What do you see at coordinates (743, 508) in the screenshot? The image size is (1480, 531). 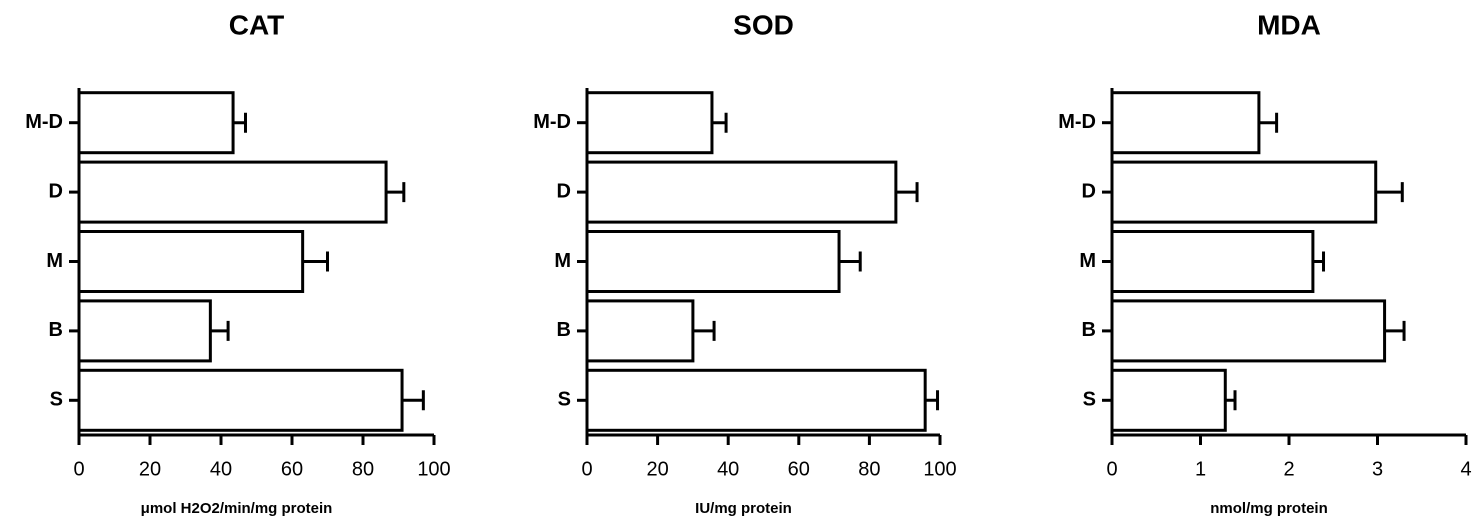 I see `x-axis-label: IU/mg protein` at bounding box center [743, 508].